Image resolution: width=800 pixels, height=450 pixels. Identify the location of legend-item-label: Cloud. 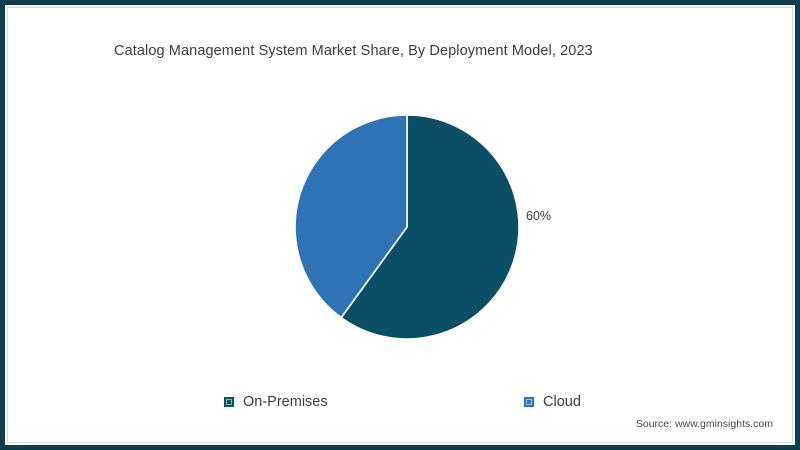
(562, 402).